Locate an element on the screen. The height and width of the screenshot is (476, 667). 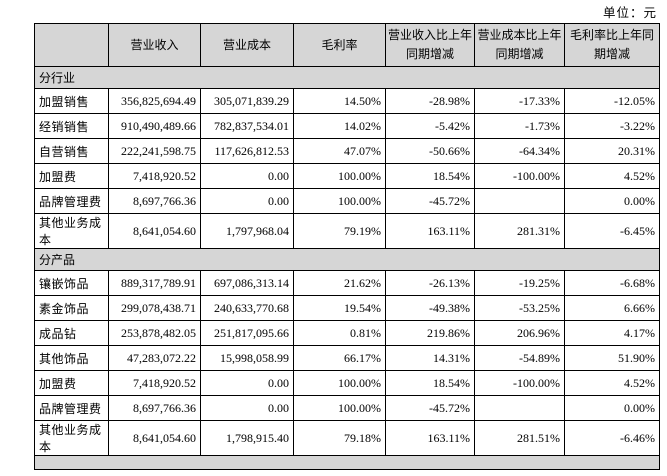
cell-value: -19.25% is located at coordinates (519, 283).